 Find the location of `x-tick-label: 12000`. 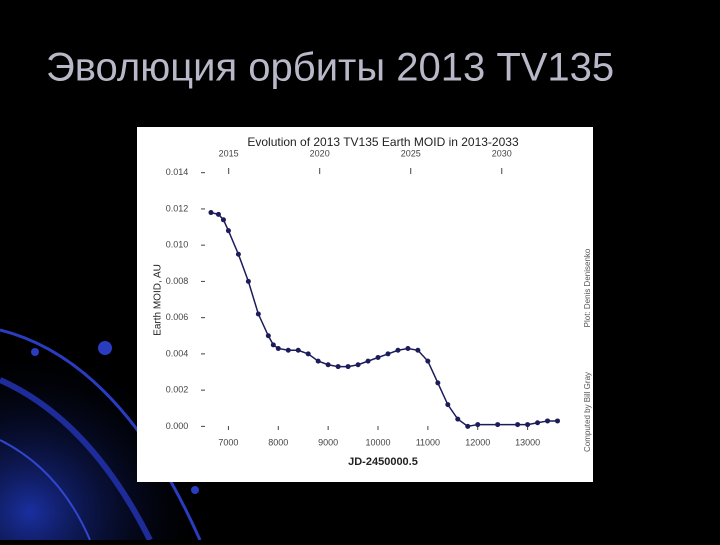

x-tick-label: 12000 is located at coordinates (477, 442).